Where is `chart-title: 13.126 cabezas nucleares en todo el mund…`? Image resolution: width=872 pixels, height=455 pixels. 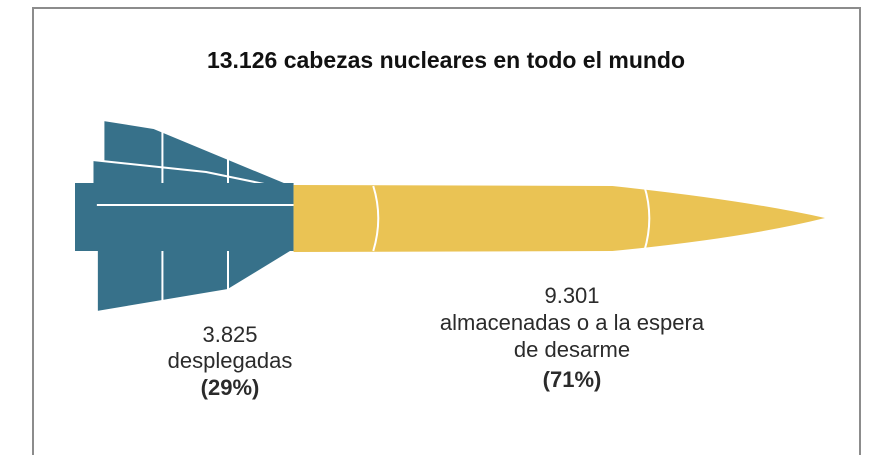
chart-title: 13.126 cabezas nucleares en todo el mund… is located at coordinates (446, 60).